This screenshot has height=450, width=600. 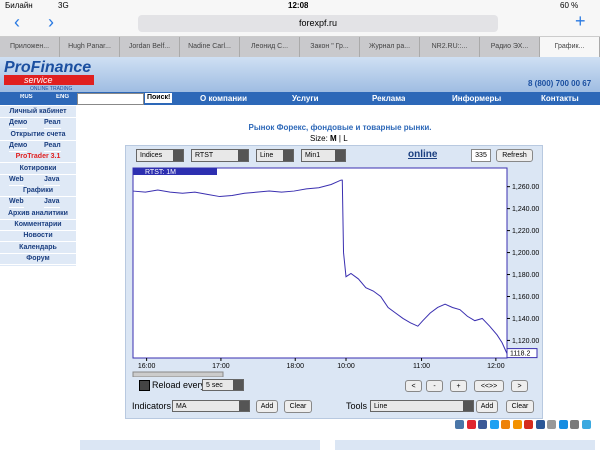 I want to click on nav-link: Информеры, so click(x=477, y=98).